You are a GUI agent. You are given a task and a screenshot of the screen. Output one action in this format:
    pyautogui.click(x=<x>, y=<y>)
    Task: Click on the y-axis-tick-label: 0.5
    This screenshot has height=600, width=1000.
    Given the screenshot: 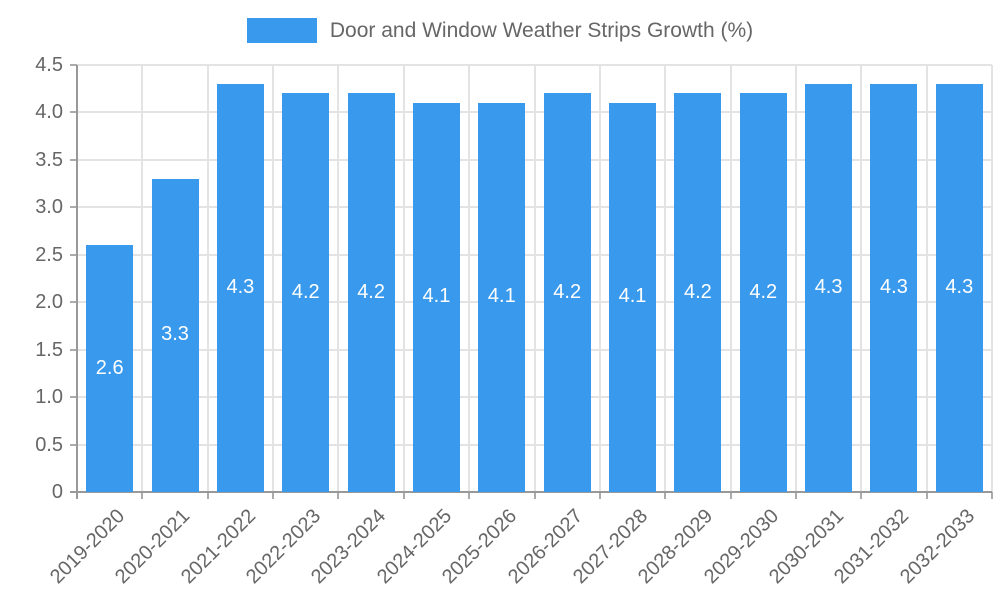 What is the action you would take?
    pyautogui.click(x=49, y=444)
    